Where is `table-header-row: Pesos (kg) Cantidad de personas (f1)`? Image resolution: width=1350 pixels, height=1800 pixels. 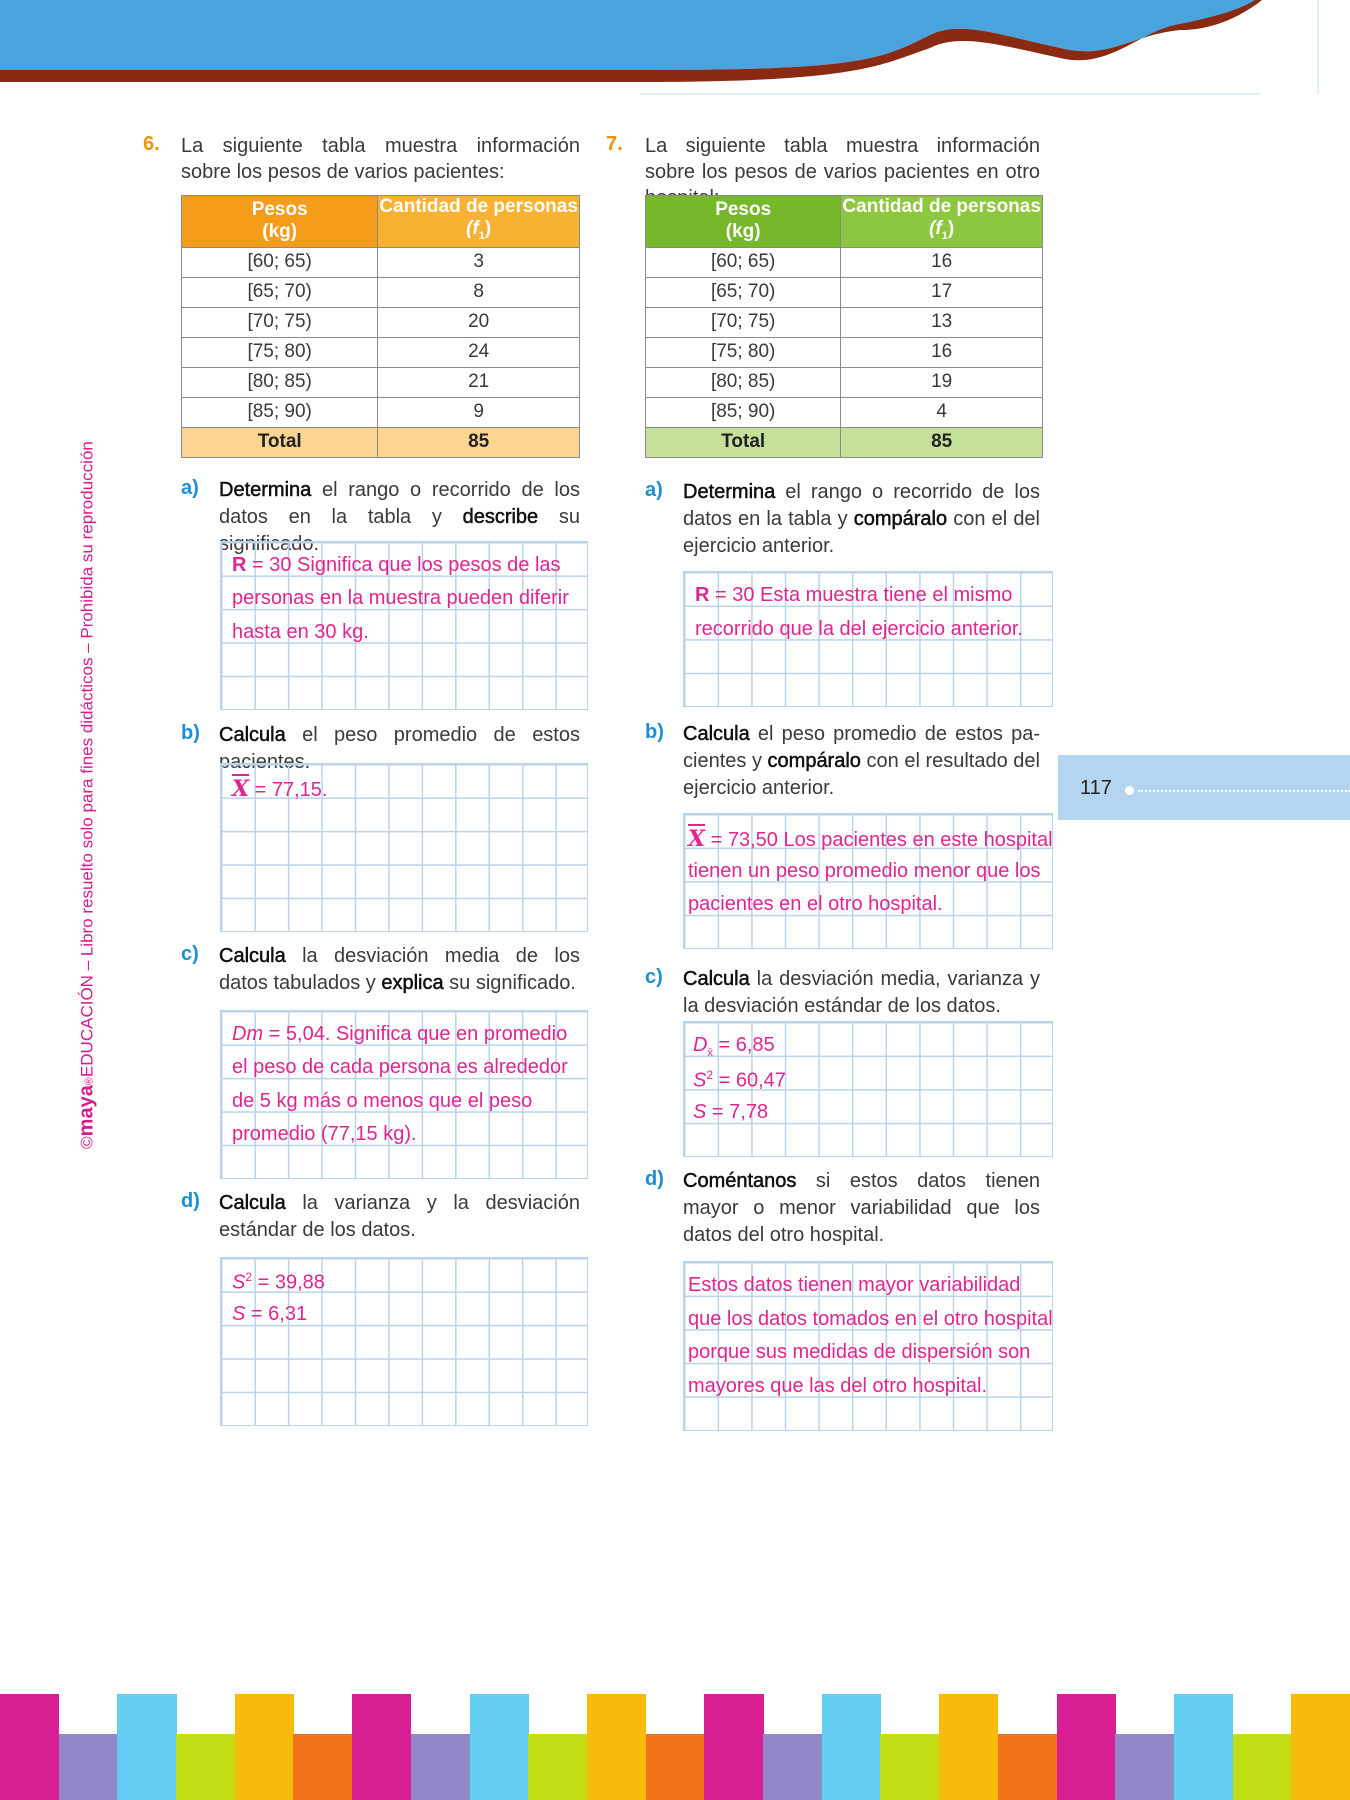 table-header-row: Pesos (kg) Cantidad de personas (f1) is located at coordinates (843, 221).